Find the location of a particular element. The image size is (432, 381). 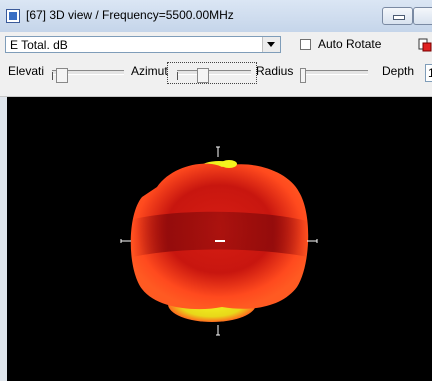

dropdown-arrow-button is located at coordinates (271, 44).